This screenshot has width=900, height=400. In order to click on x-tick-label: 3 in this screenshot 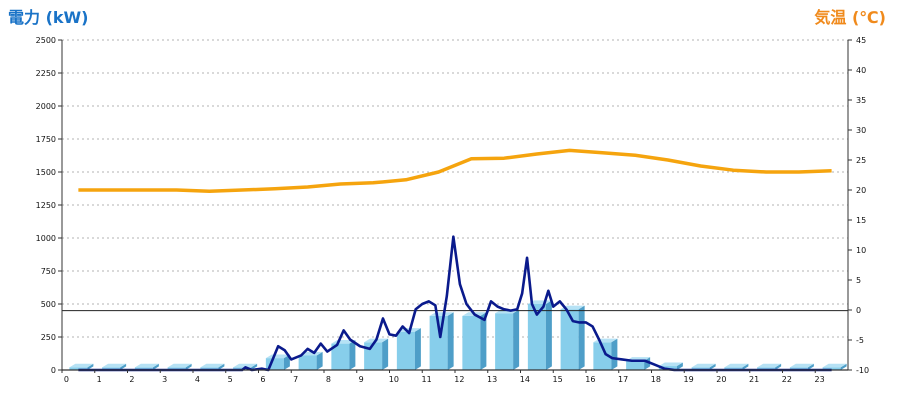, I will do `click(164, 379)`.